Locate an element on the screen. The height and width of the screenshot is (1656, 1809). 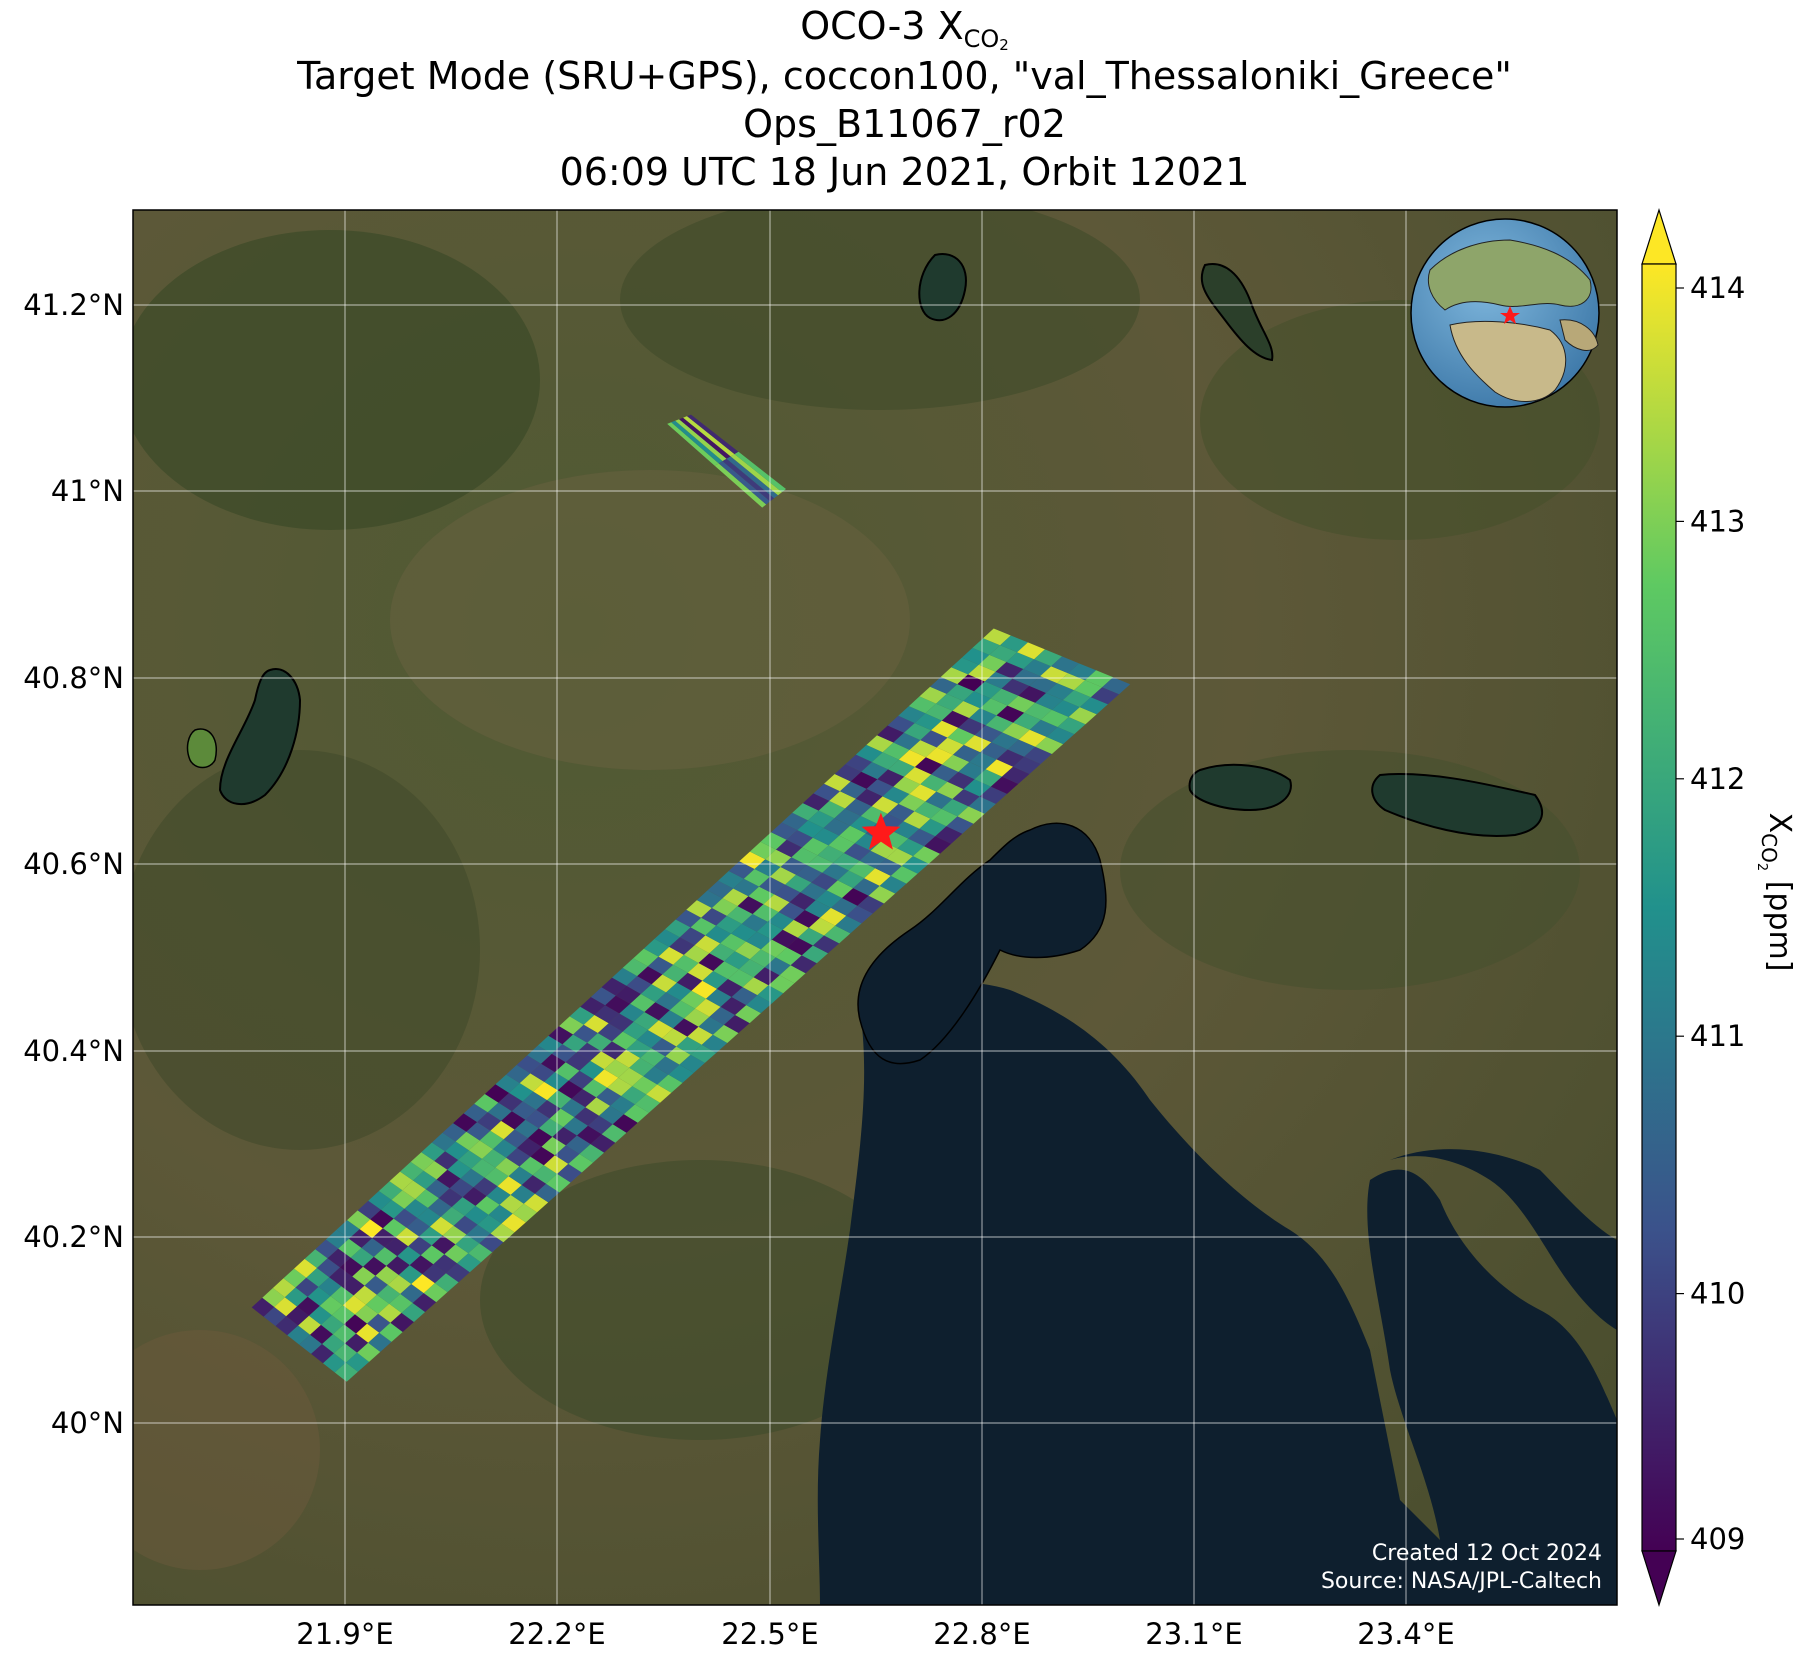
lon-tick-label: 23.4°E is located at coordinates (1405, 1634).